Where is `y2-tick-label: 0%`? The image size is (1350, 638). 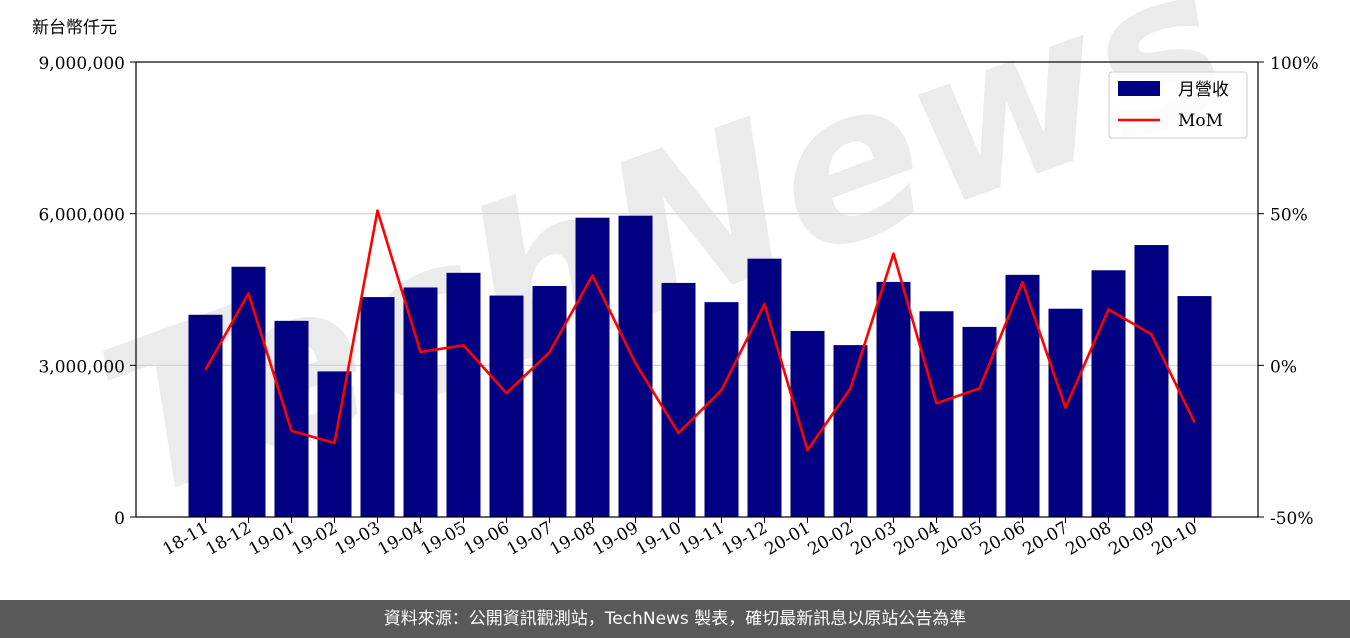
y2-tick-label: 0% is located at coordinates (1283, 367).